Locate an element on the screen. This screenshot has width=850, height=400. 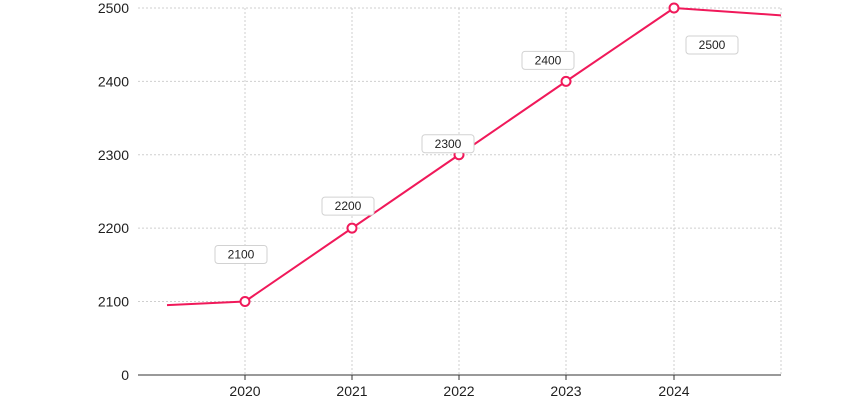
y-tick-label: 2100 is located at coordinates (113, 302).